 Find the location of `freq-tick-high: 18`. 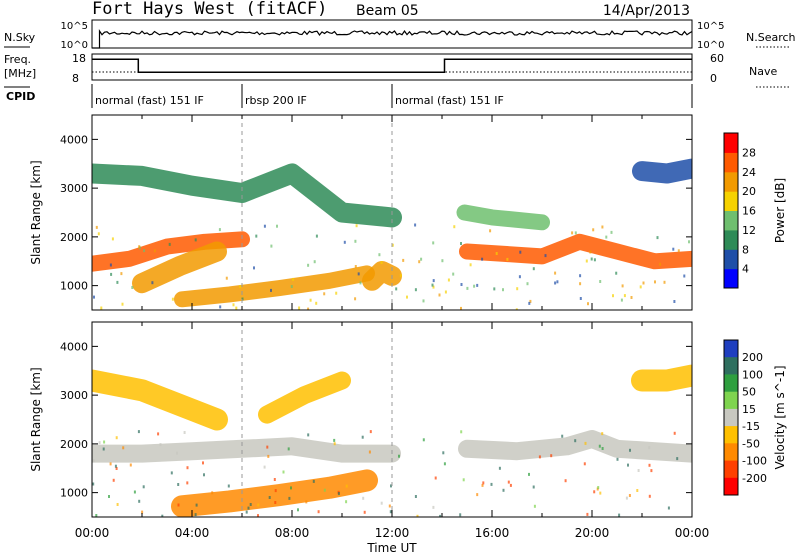

freq-tick-high: 18 is located at coordinates (79, 58).